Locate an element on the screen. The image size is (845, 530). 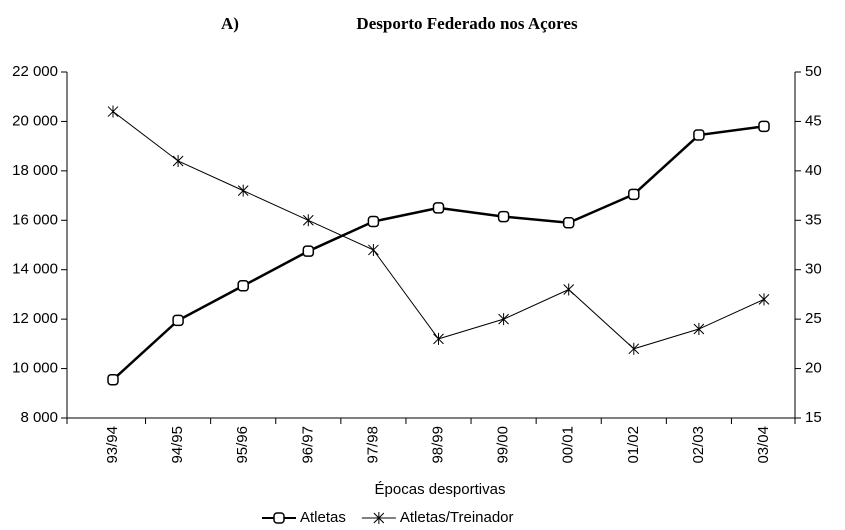
x-tick-label: 01/02 is located at coordinates (633, 445).